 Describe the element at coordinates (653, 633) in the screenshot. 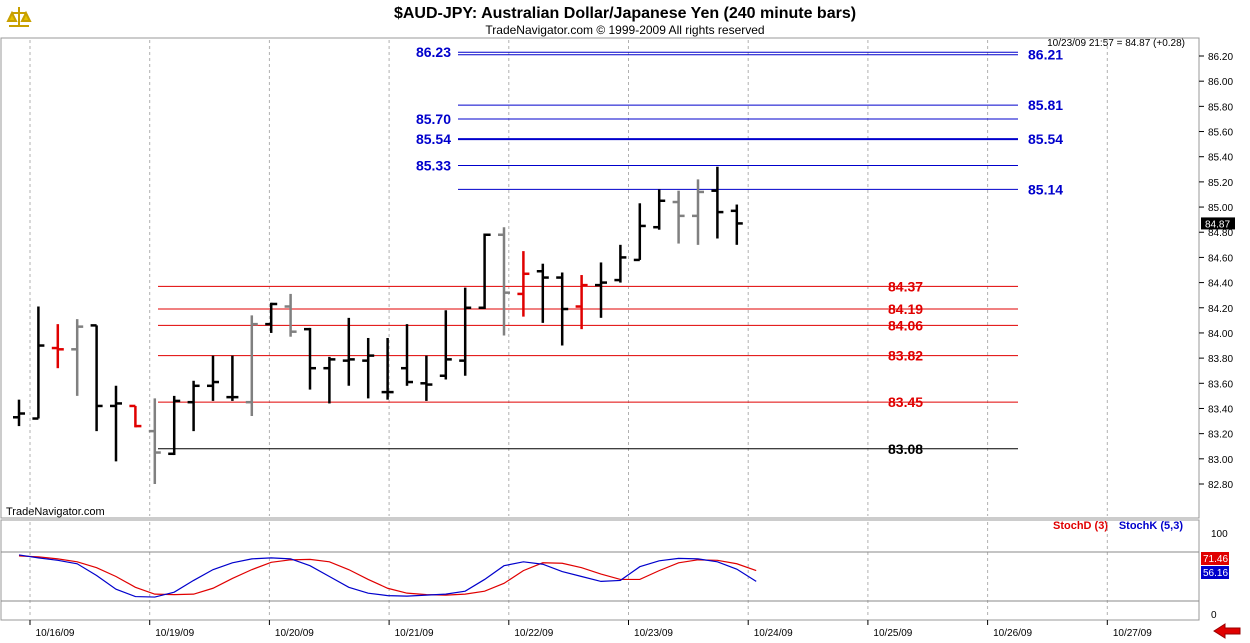

I see `x-tick-label: 10/23/09` at that location.